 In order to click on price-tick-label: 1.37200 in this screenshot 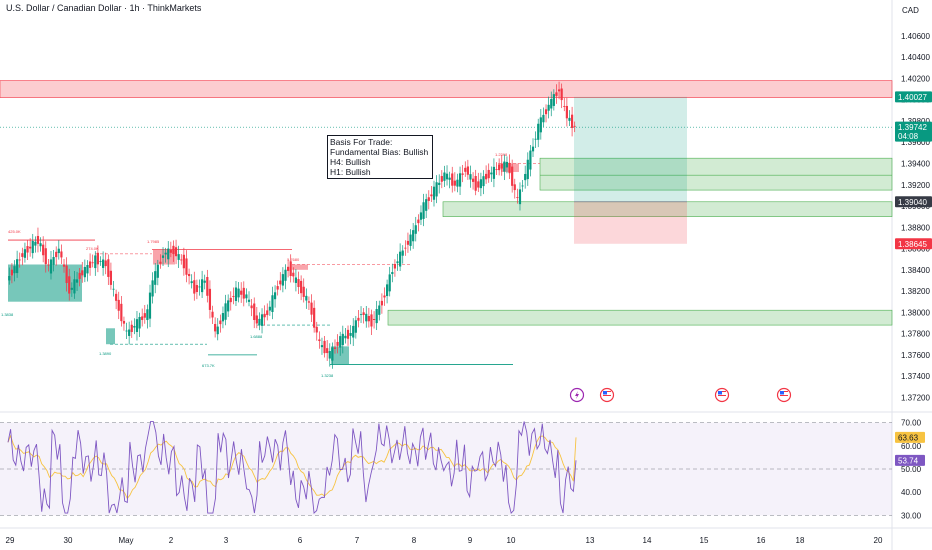, I will do `click(915, 397)`.